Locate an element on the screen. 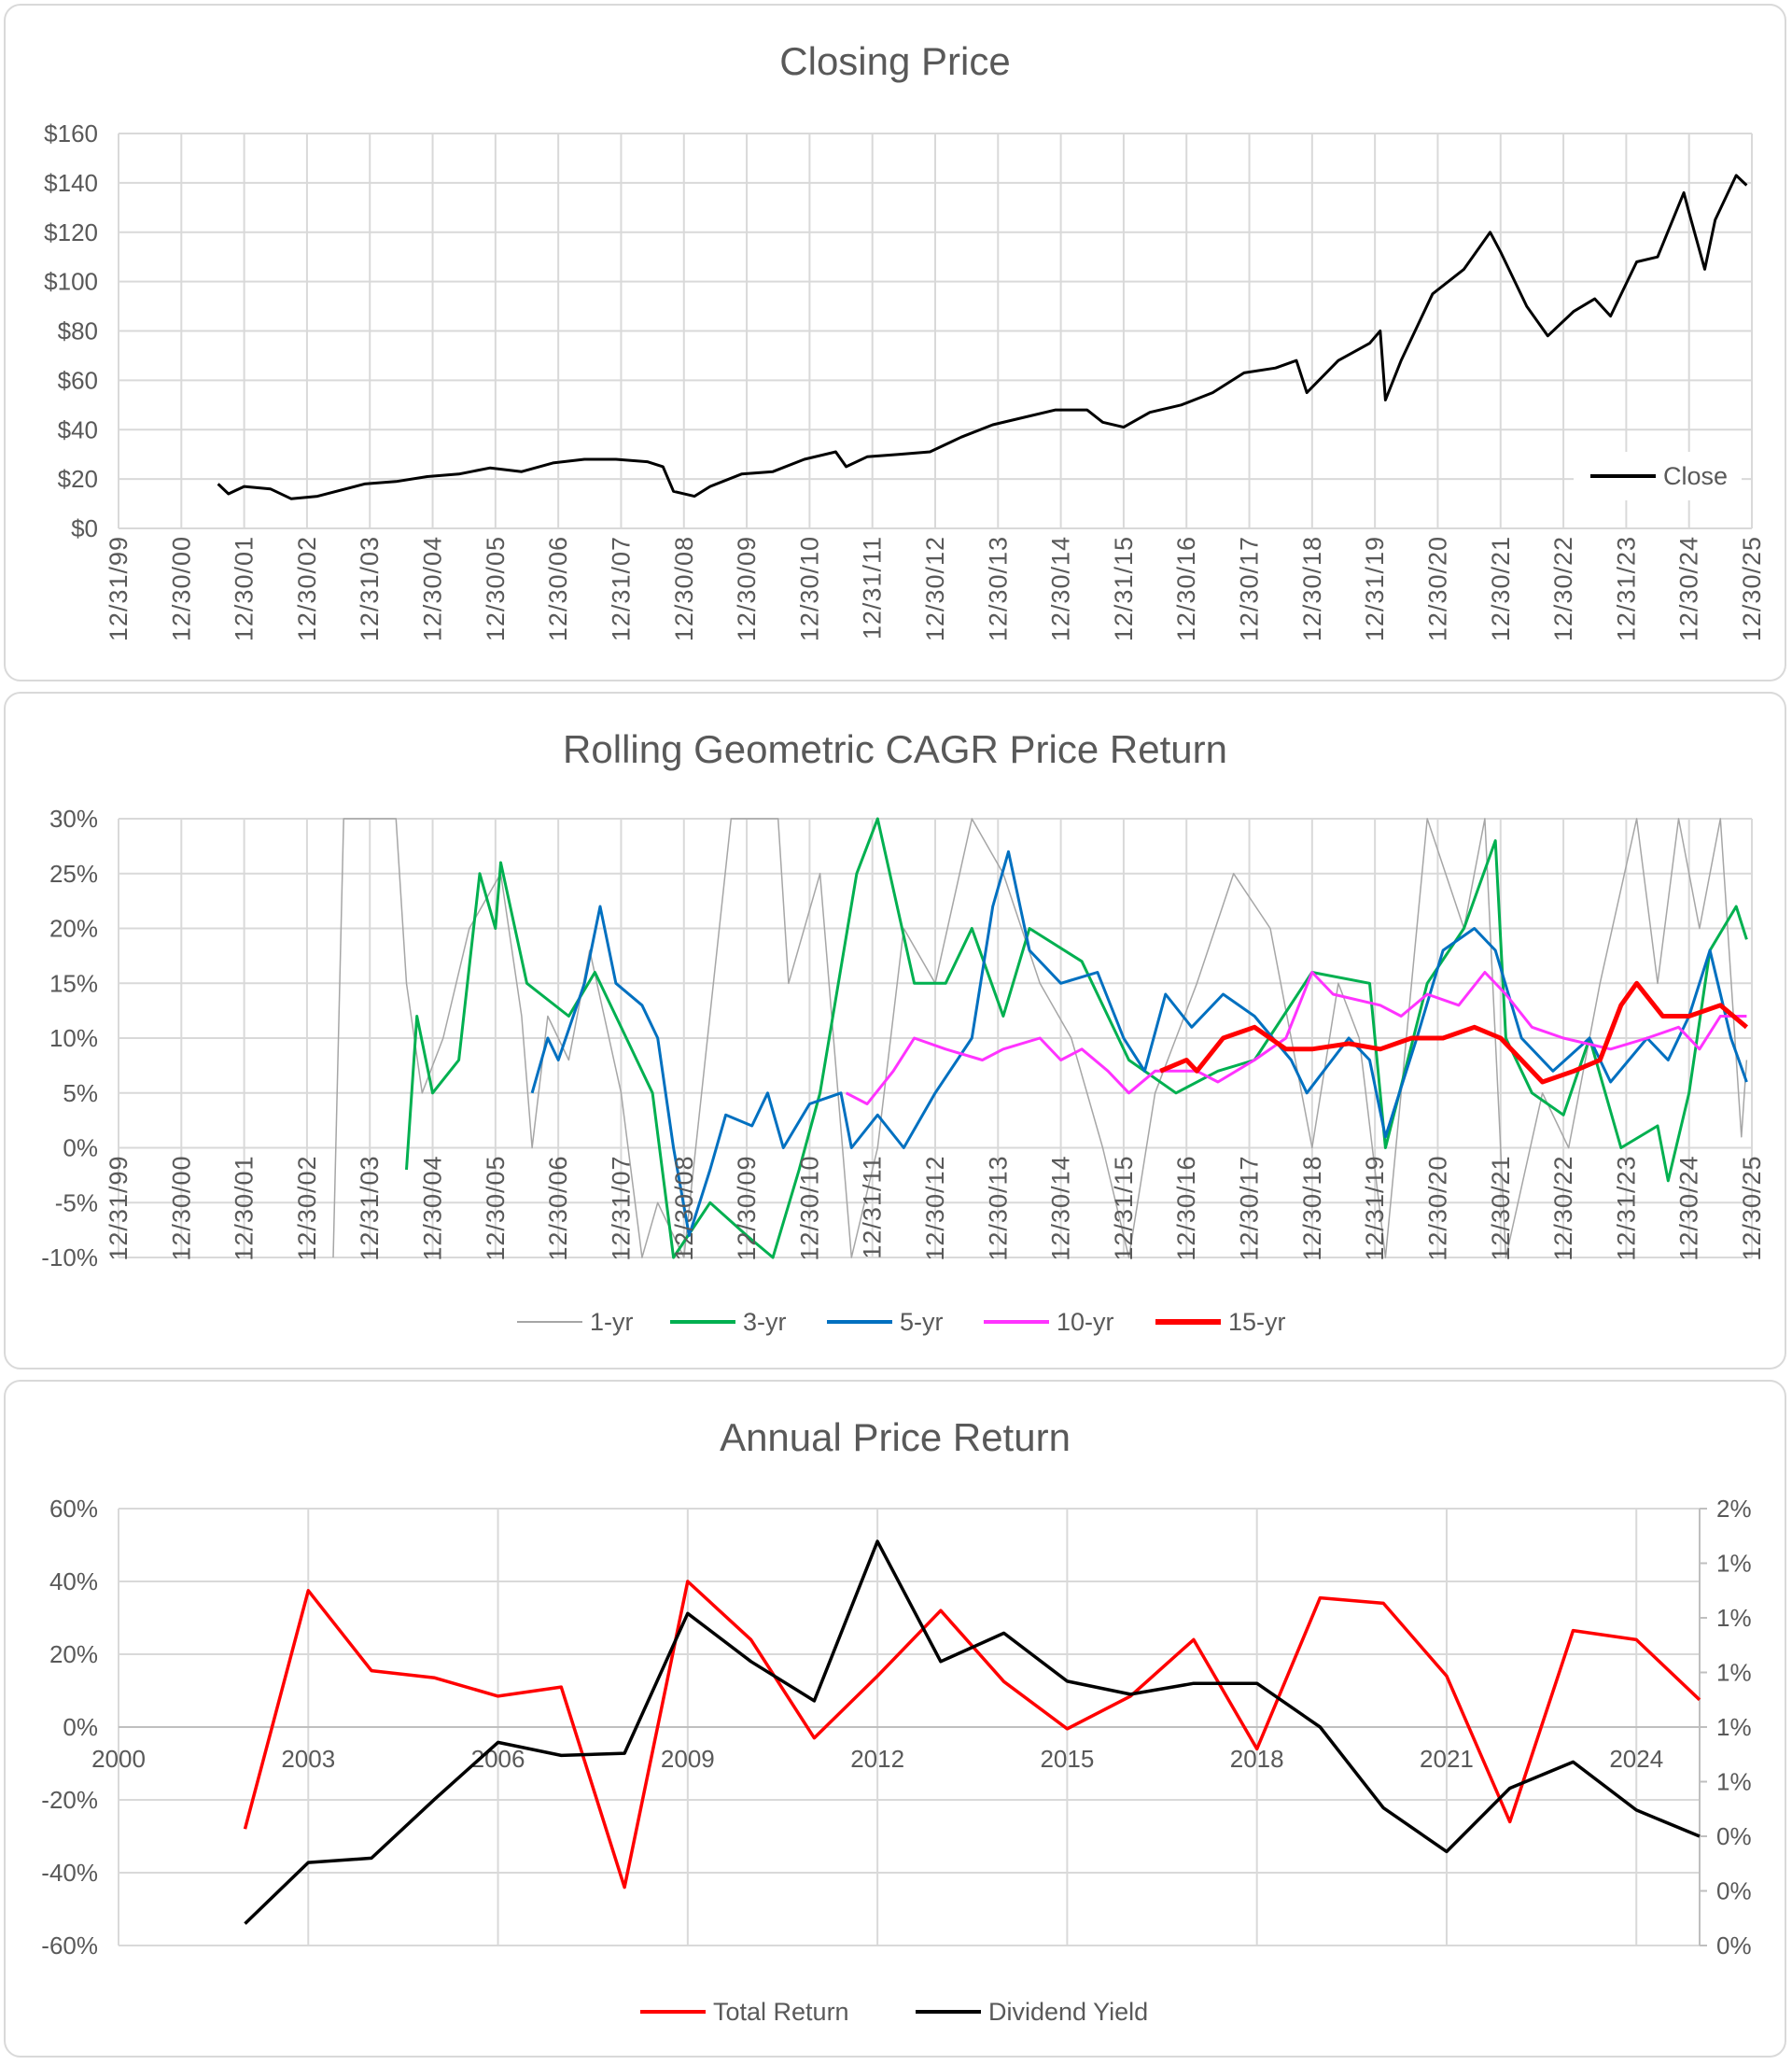 The image size is (1792, 2065). y-tick-label: 5% is located at coordinates (80, 1093).